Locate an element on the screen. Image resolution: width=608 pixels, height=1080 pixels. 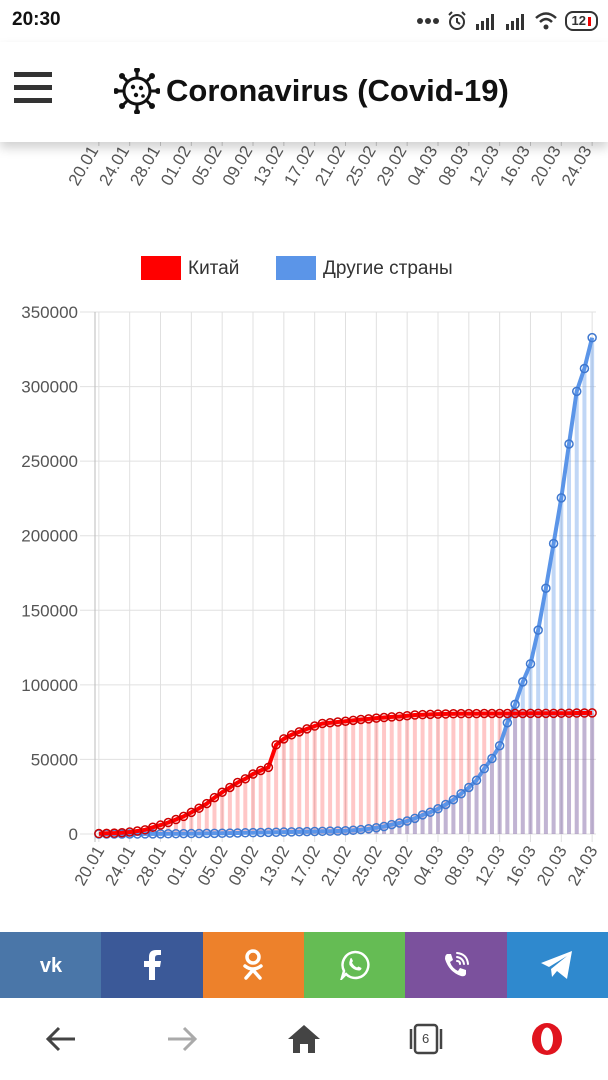
tabs-icon is located at coordinates (425, 1039).